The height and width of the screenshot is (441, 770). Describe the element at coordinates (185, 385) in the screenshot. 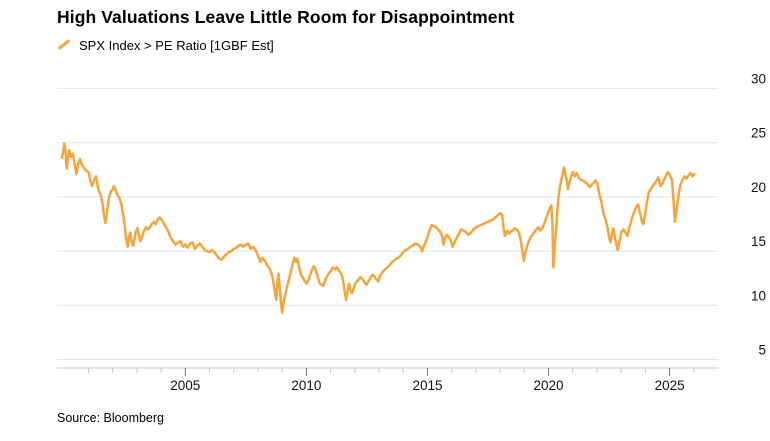

I see `x-axis-label: 2005` at that location.